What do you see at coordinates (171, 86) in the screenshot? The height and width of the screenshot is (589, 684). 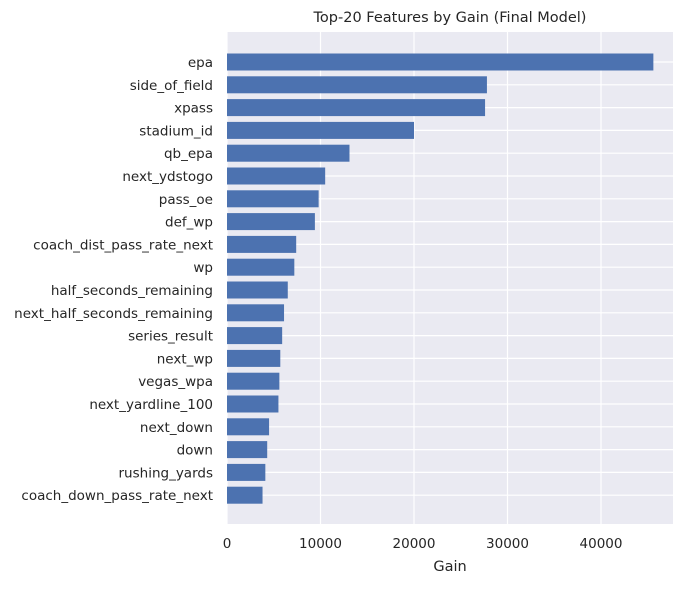 I see `y-tick-label: side_of_field` at bounding box center [171, 86].